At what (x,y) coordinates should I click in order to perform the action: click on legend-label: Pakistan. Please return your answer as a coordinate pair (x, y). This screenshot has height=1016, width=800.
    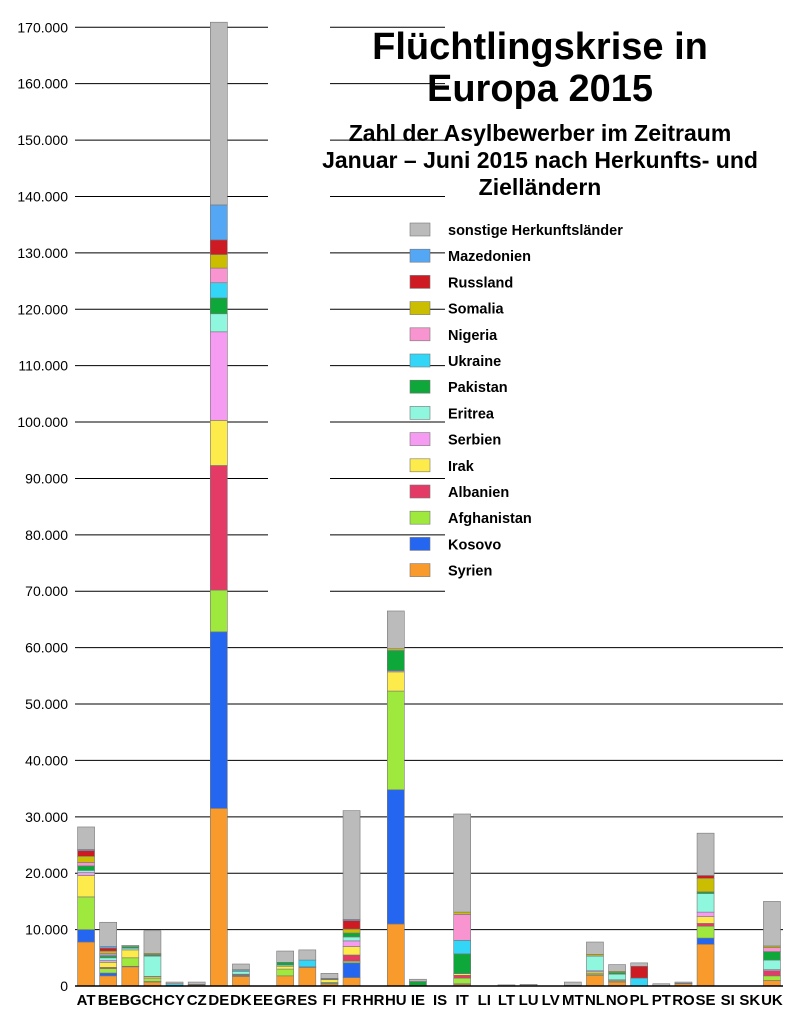
    Looking at the image, I should click on (478, 388).